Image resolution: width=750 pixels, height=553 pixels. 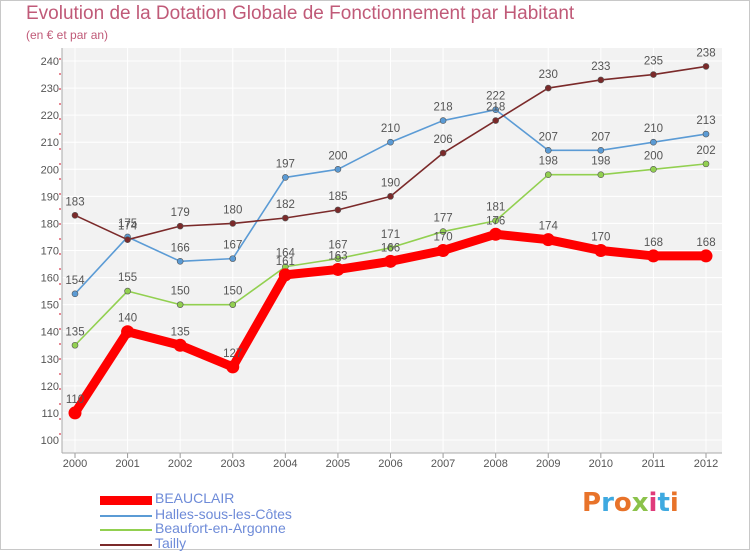 I want to click on data-label: 161, so click(x=285, y=262).